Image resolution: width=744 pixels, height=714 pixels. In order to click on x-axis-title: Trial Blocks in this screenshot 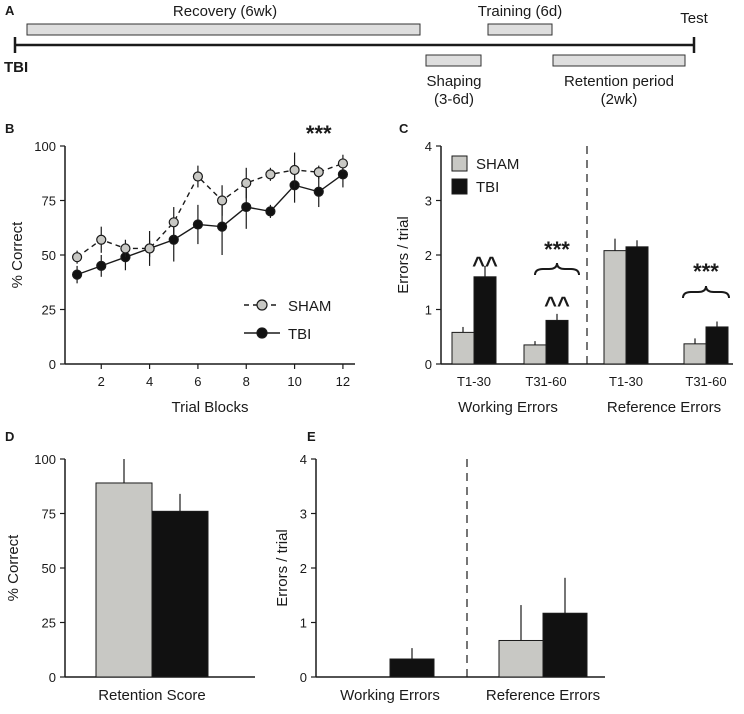, I will do `click(210, 407)`.